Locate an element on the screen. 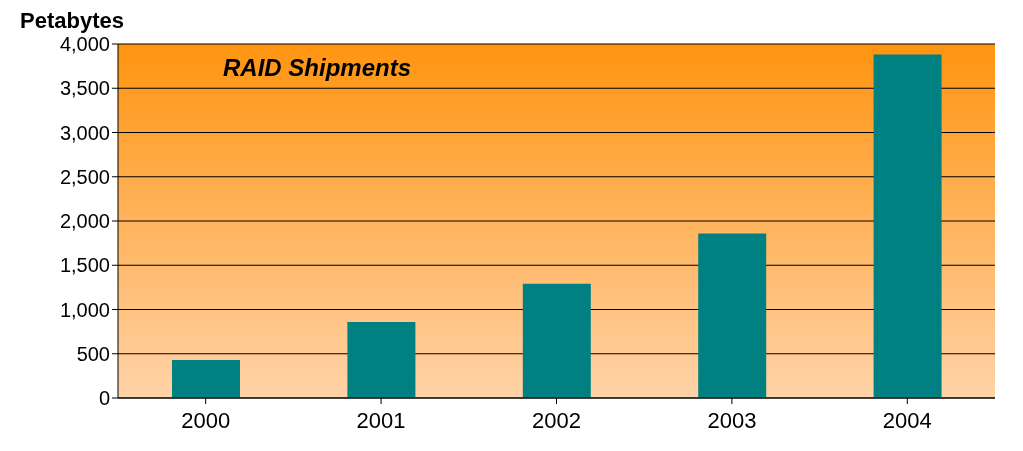 The image size is (1023, 451). y-tick-label: 2,000 is located at coordinates (84, 221).